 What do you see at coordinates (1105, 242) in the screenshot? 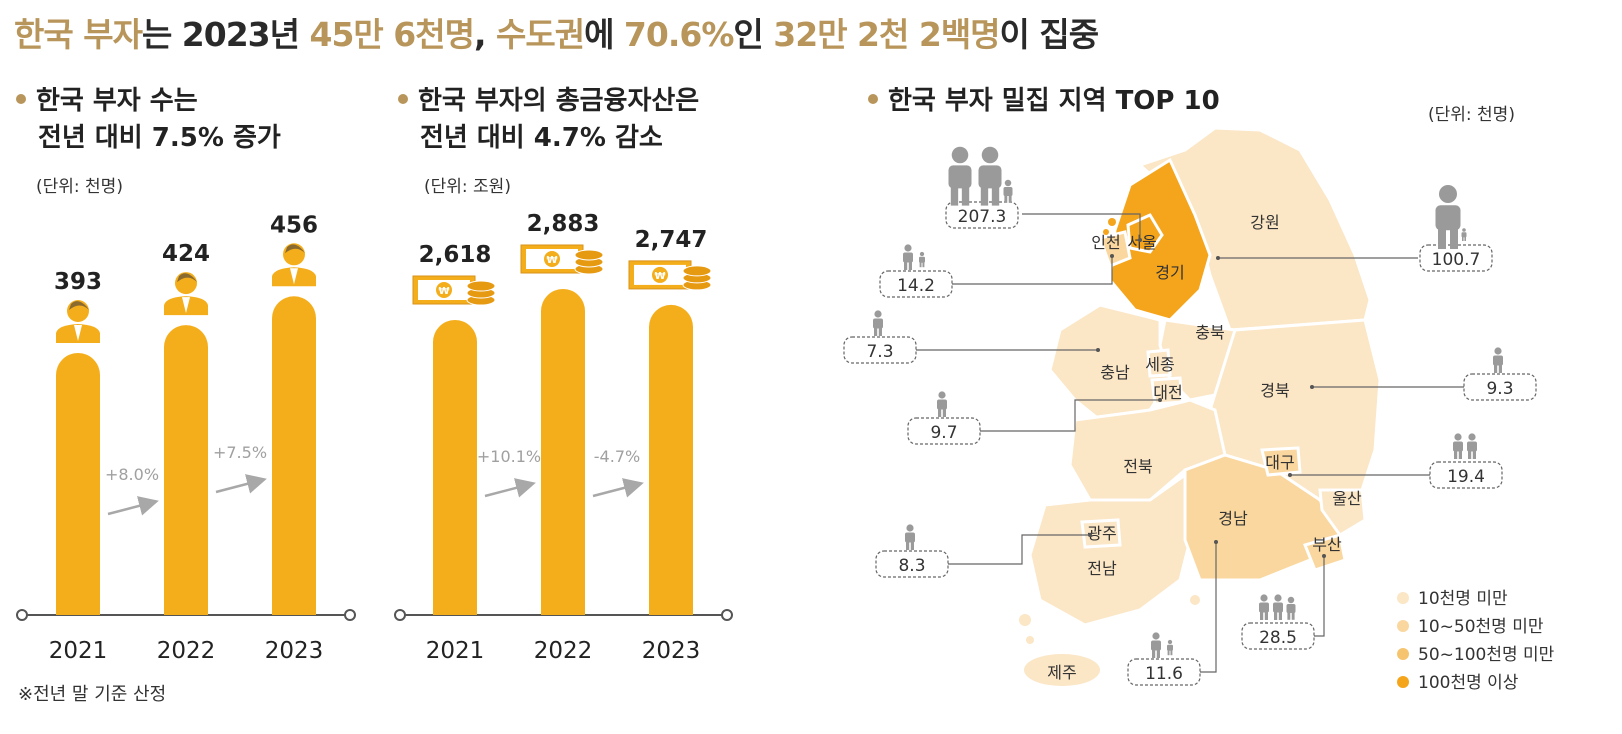
I see `region-label: 인천` at bounding box center [1105, 242].